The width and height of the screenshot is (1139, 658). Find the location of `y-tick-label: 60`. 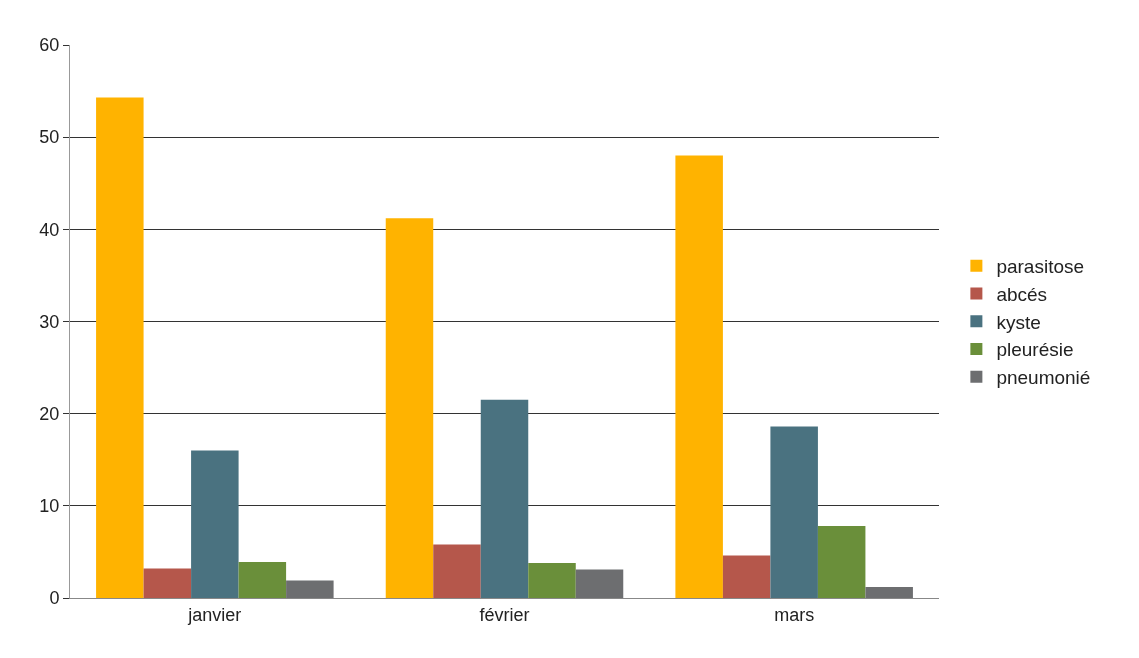

y-tick-label: 60 is located at coordinates (49, 45).